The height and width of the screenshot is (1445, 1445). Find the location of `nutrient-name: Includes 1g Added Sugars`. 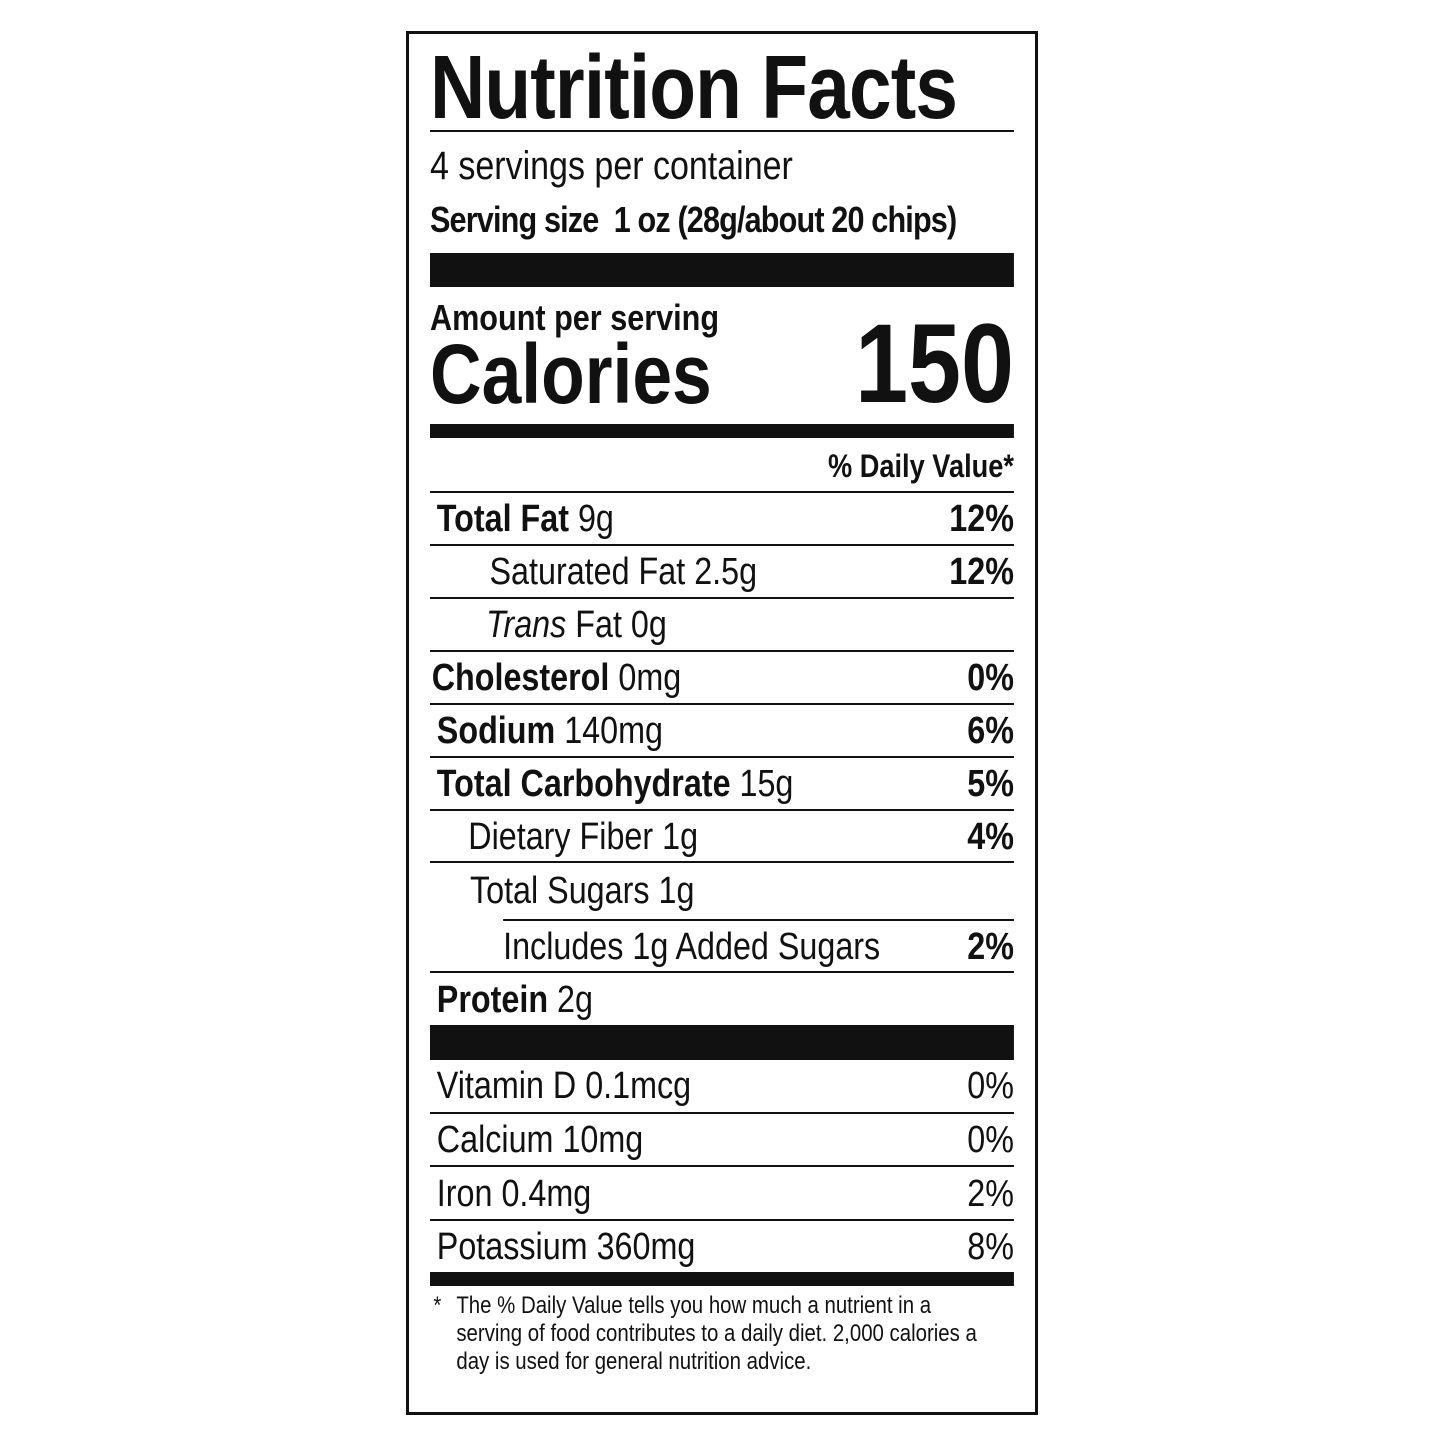

nutrient-name: Includes 1g Added Sugars is located at coordinates (692, 946).